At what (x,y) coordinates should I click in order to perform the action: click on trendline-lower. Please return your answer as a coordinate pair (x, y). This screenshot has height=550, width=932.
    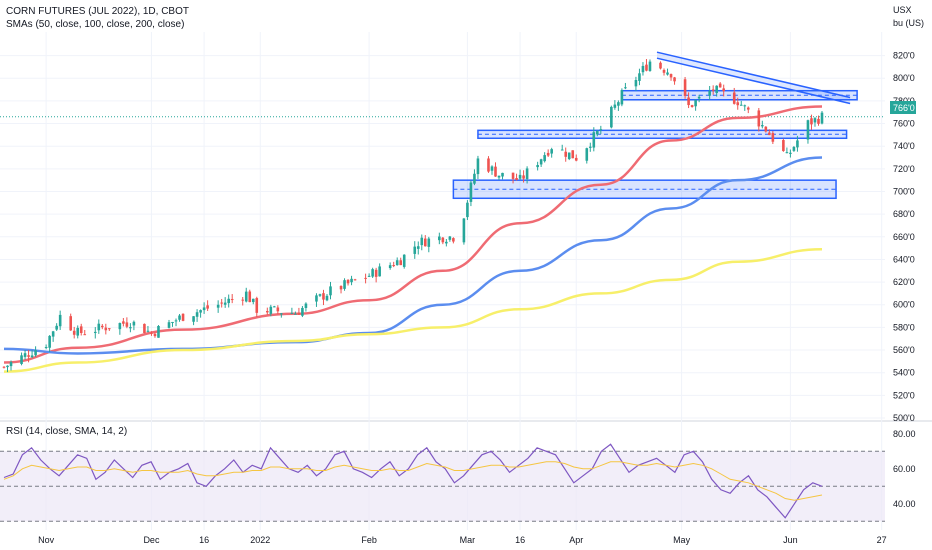
    Looking at the image, I should click on (753, 81).